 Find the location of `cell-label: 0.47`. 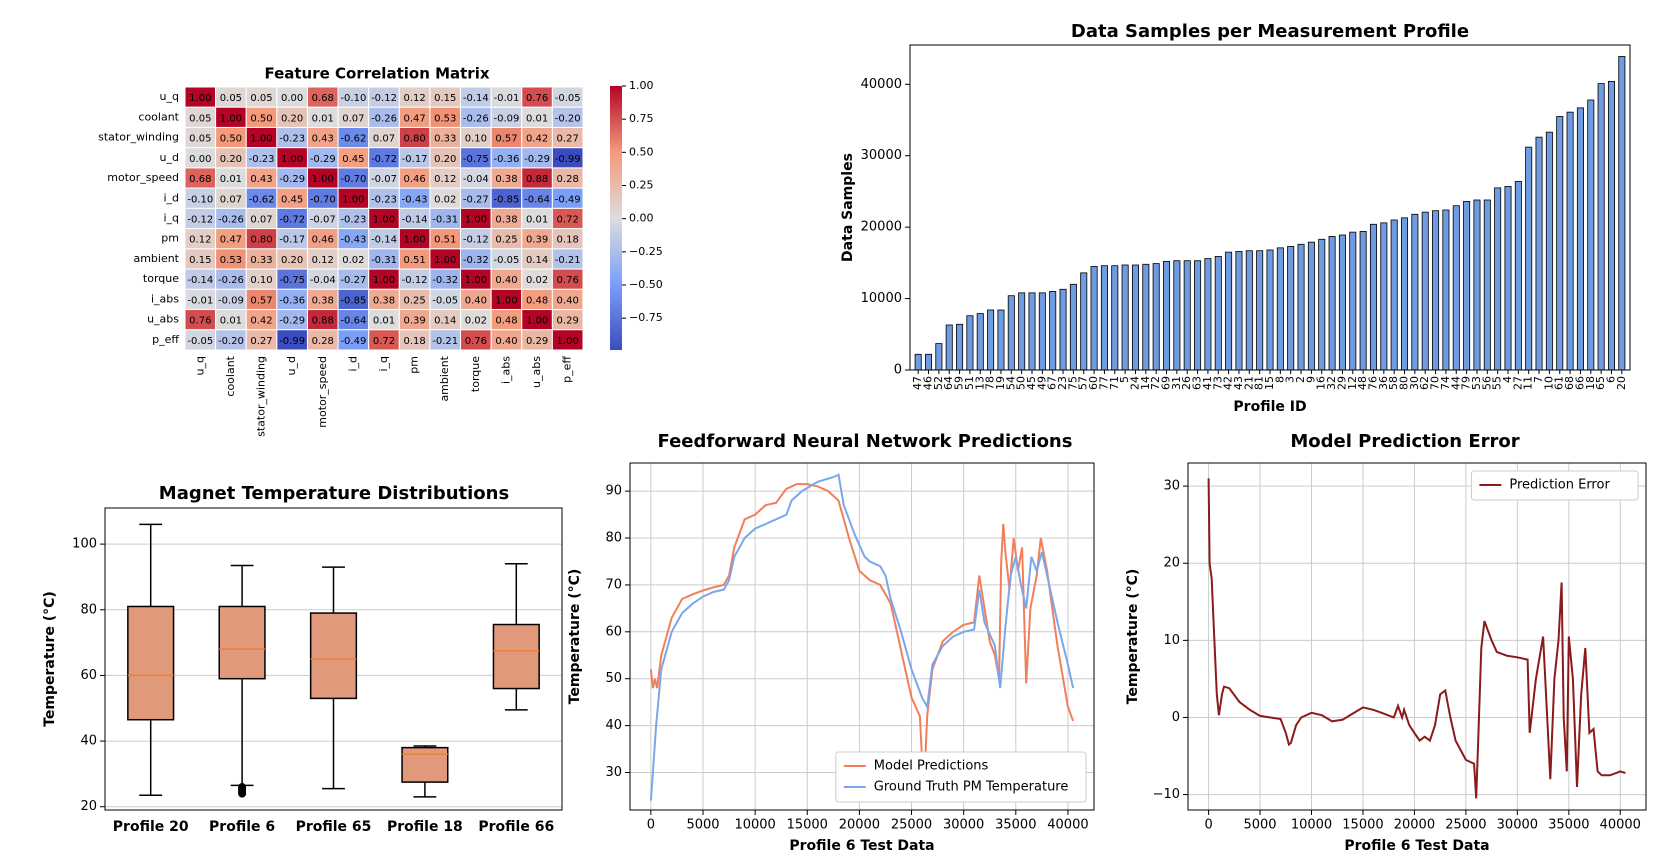

cell-label: 0.47 is located at coordinates (231, 240).